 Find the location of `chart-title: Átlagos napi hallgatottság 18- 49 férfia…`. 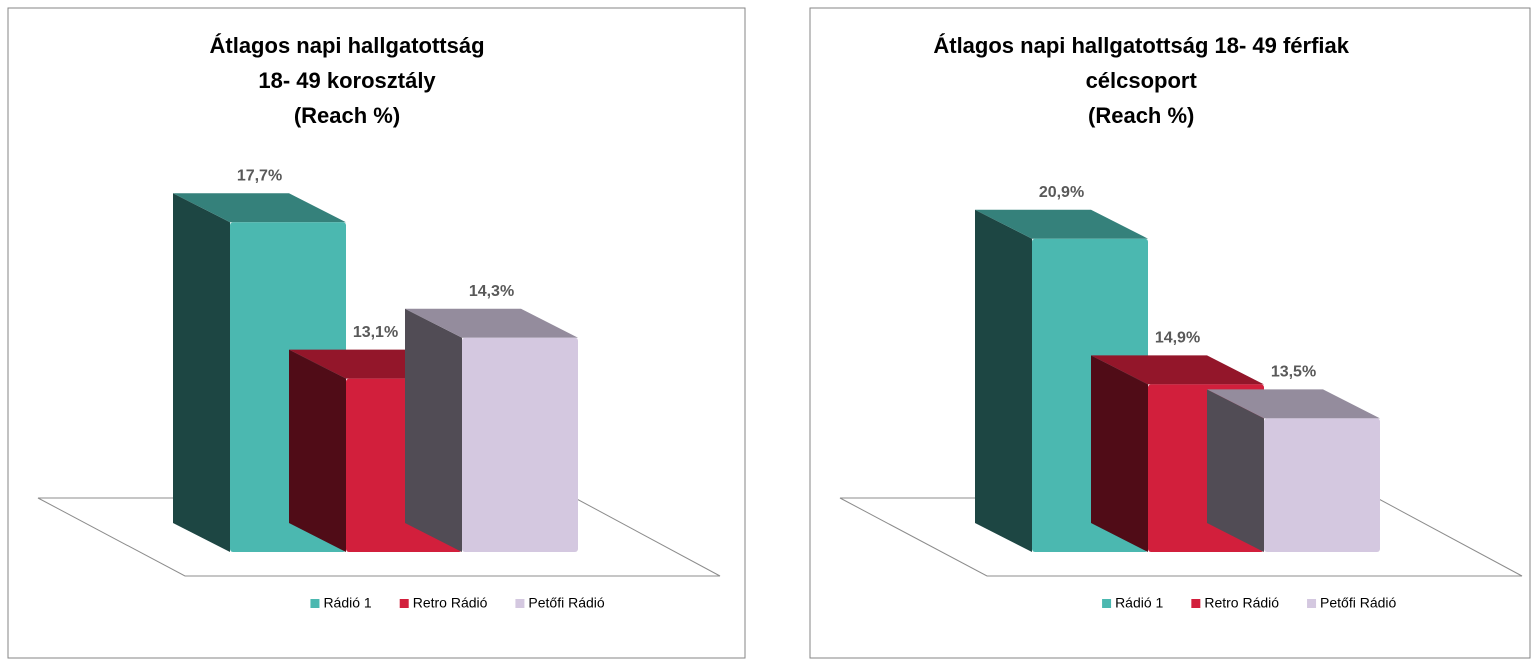

chart-title: Átlagos napi hallgatottság 18- 49 férfia… is located at coordinates (1141, 45).